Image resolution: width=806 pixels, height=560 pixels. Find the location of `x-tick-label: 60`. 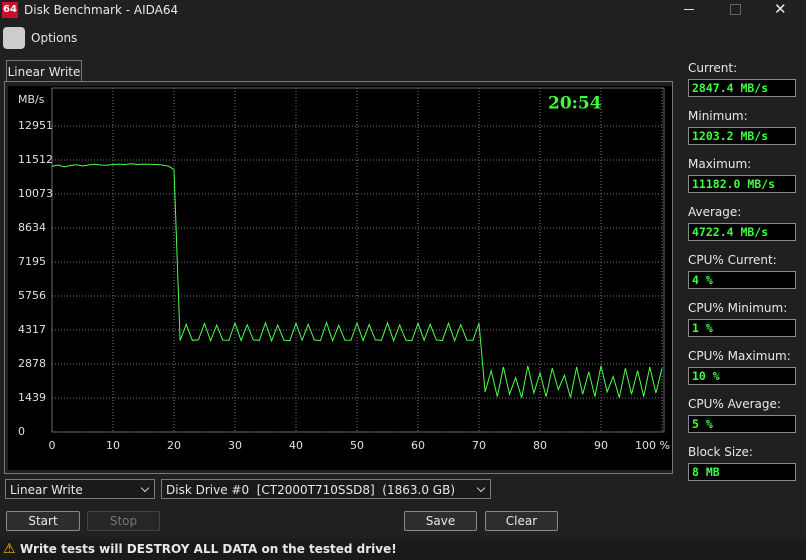

x-tick-label: 60 is located at coordinates (418, 445).